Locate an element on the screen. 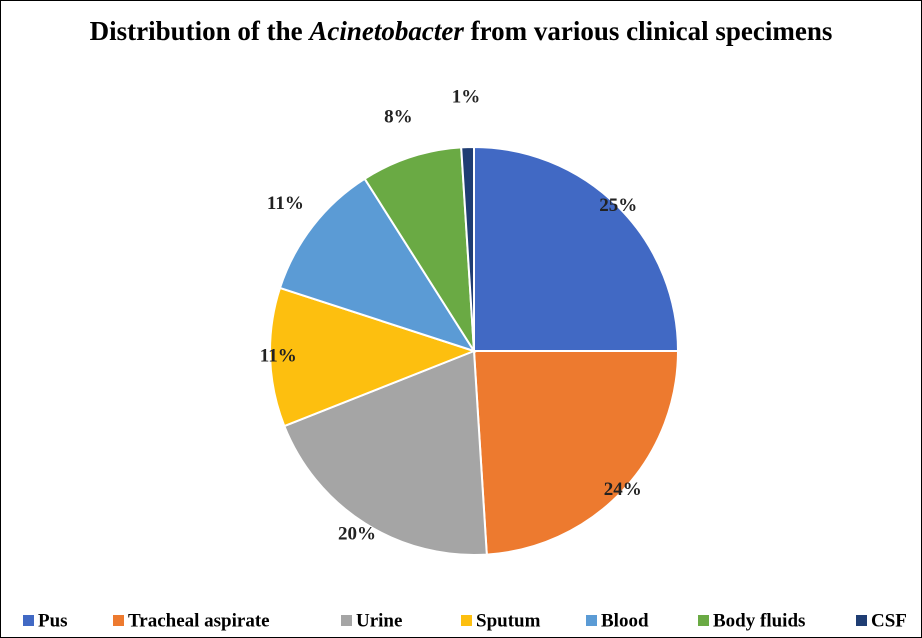 The width and height of the screenshot is (922, 638). legend-label: Blood is located at coordinates (625, 620).